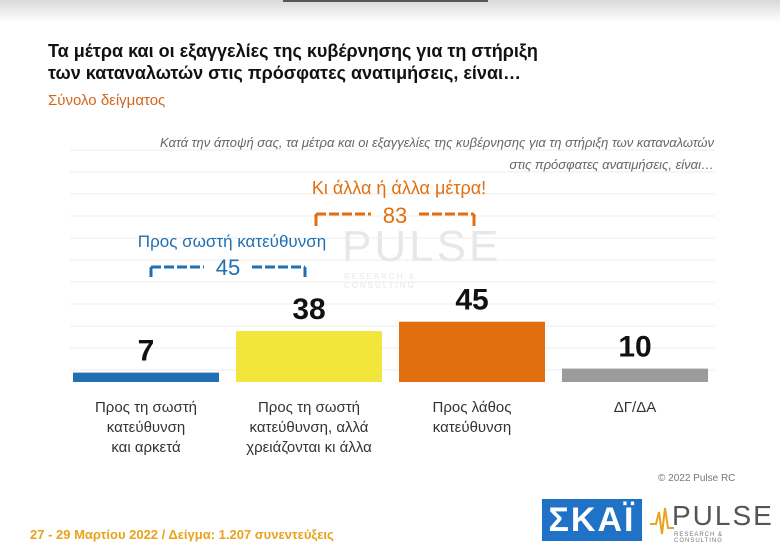 The width and height of the screenshot is (780, 556). Describe the element at coordinates (697, 478) in the screenshot. I see `copyright-text: © 2022 Pulse RC` at that location.